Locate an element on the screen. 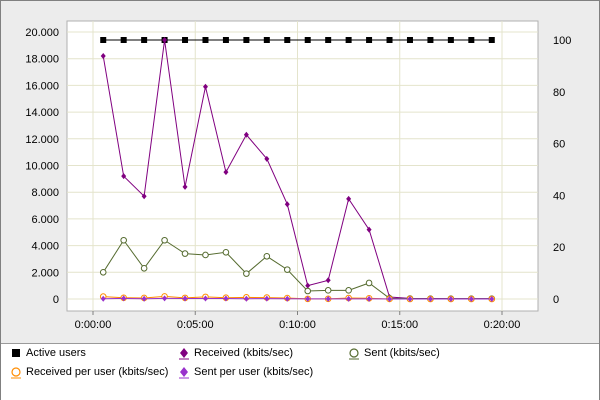  purple-diamond-icon is located at coordinates (184, 353).